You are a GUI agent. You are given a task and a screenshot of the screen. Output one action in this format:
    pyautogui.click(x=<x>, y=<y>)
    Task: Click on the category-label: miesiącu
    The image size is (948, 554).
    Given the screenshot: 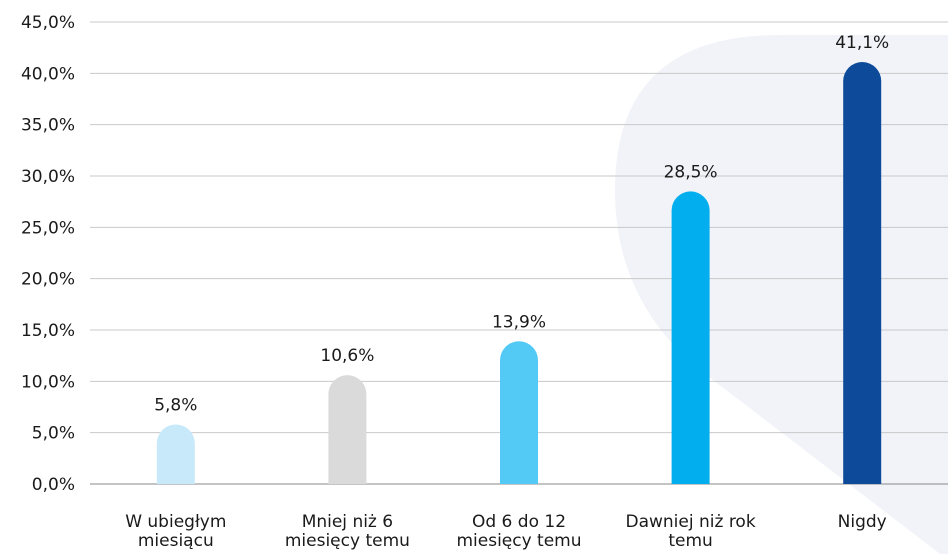 What is the action you would take?
    pyautogui.click(x=176, y=541)
    